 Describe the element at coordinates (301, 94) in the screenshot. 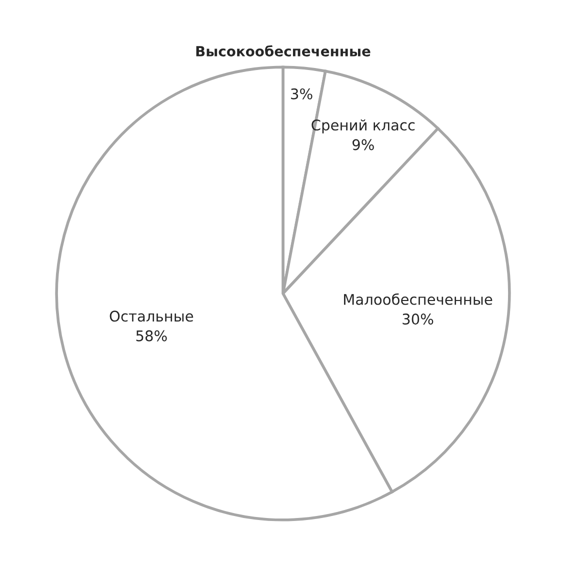

I see `data-label: 3%` at that location.